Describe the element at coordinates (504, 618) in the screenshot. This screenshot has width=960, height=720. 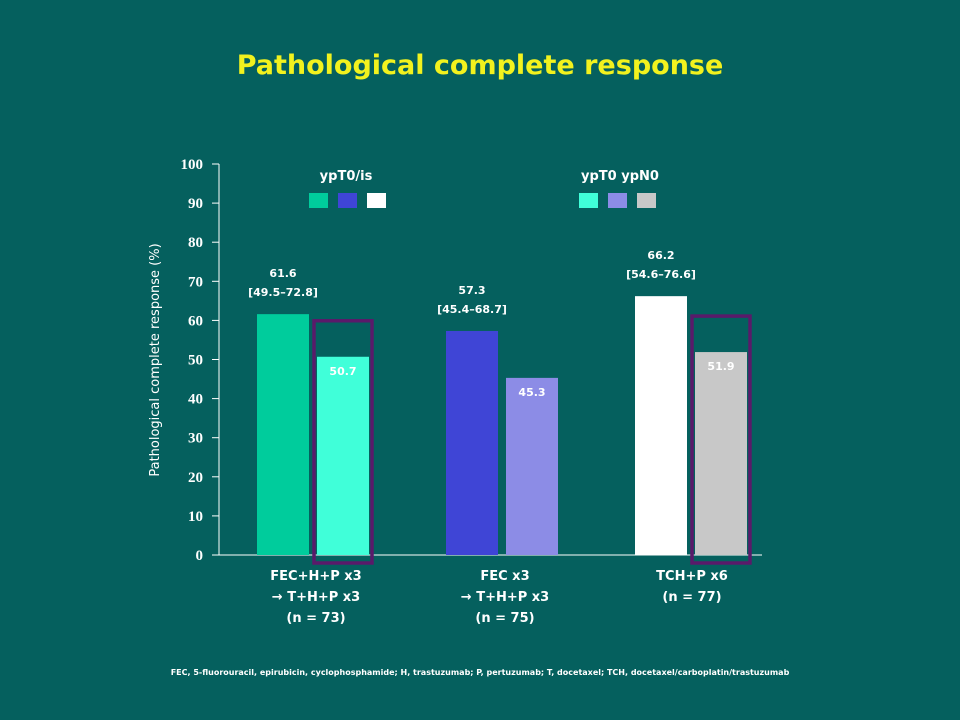
I see `x-category-label: (n = 75)` at that location.